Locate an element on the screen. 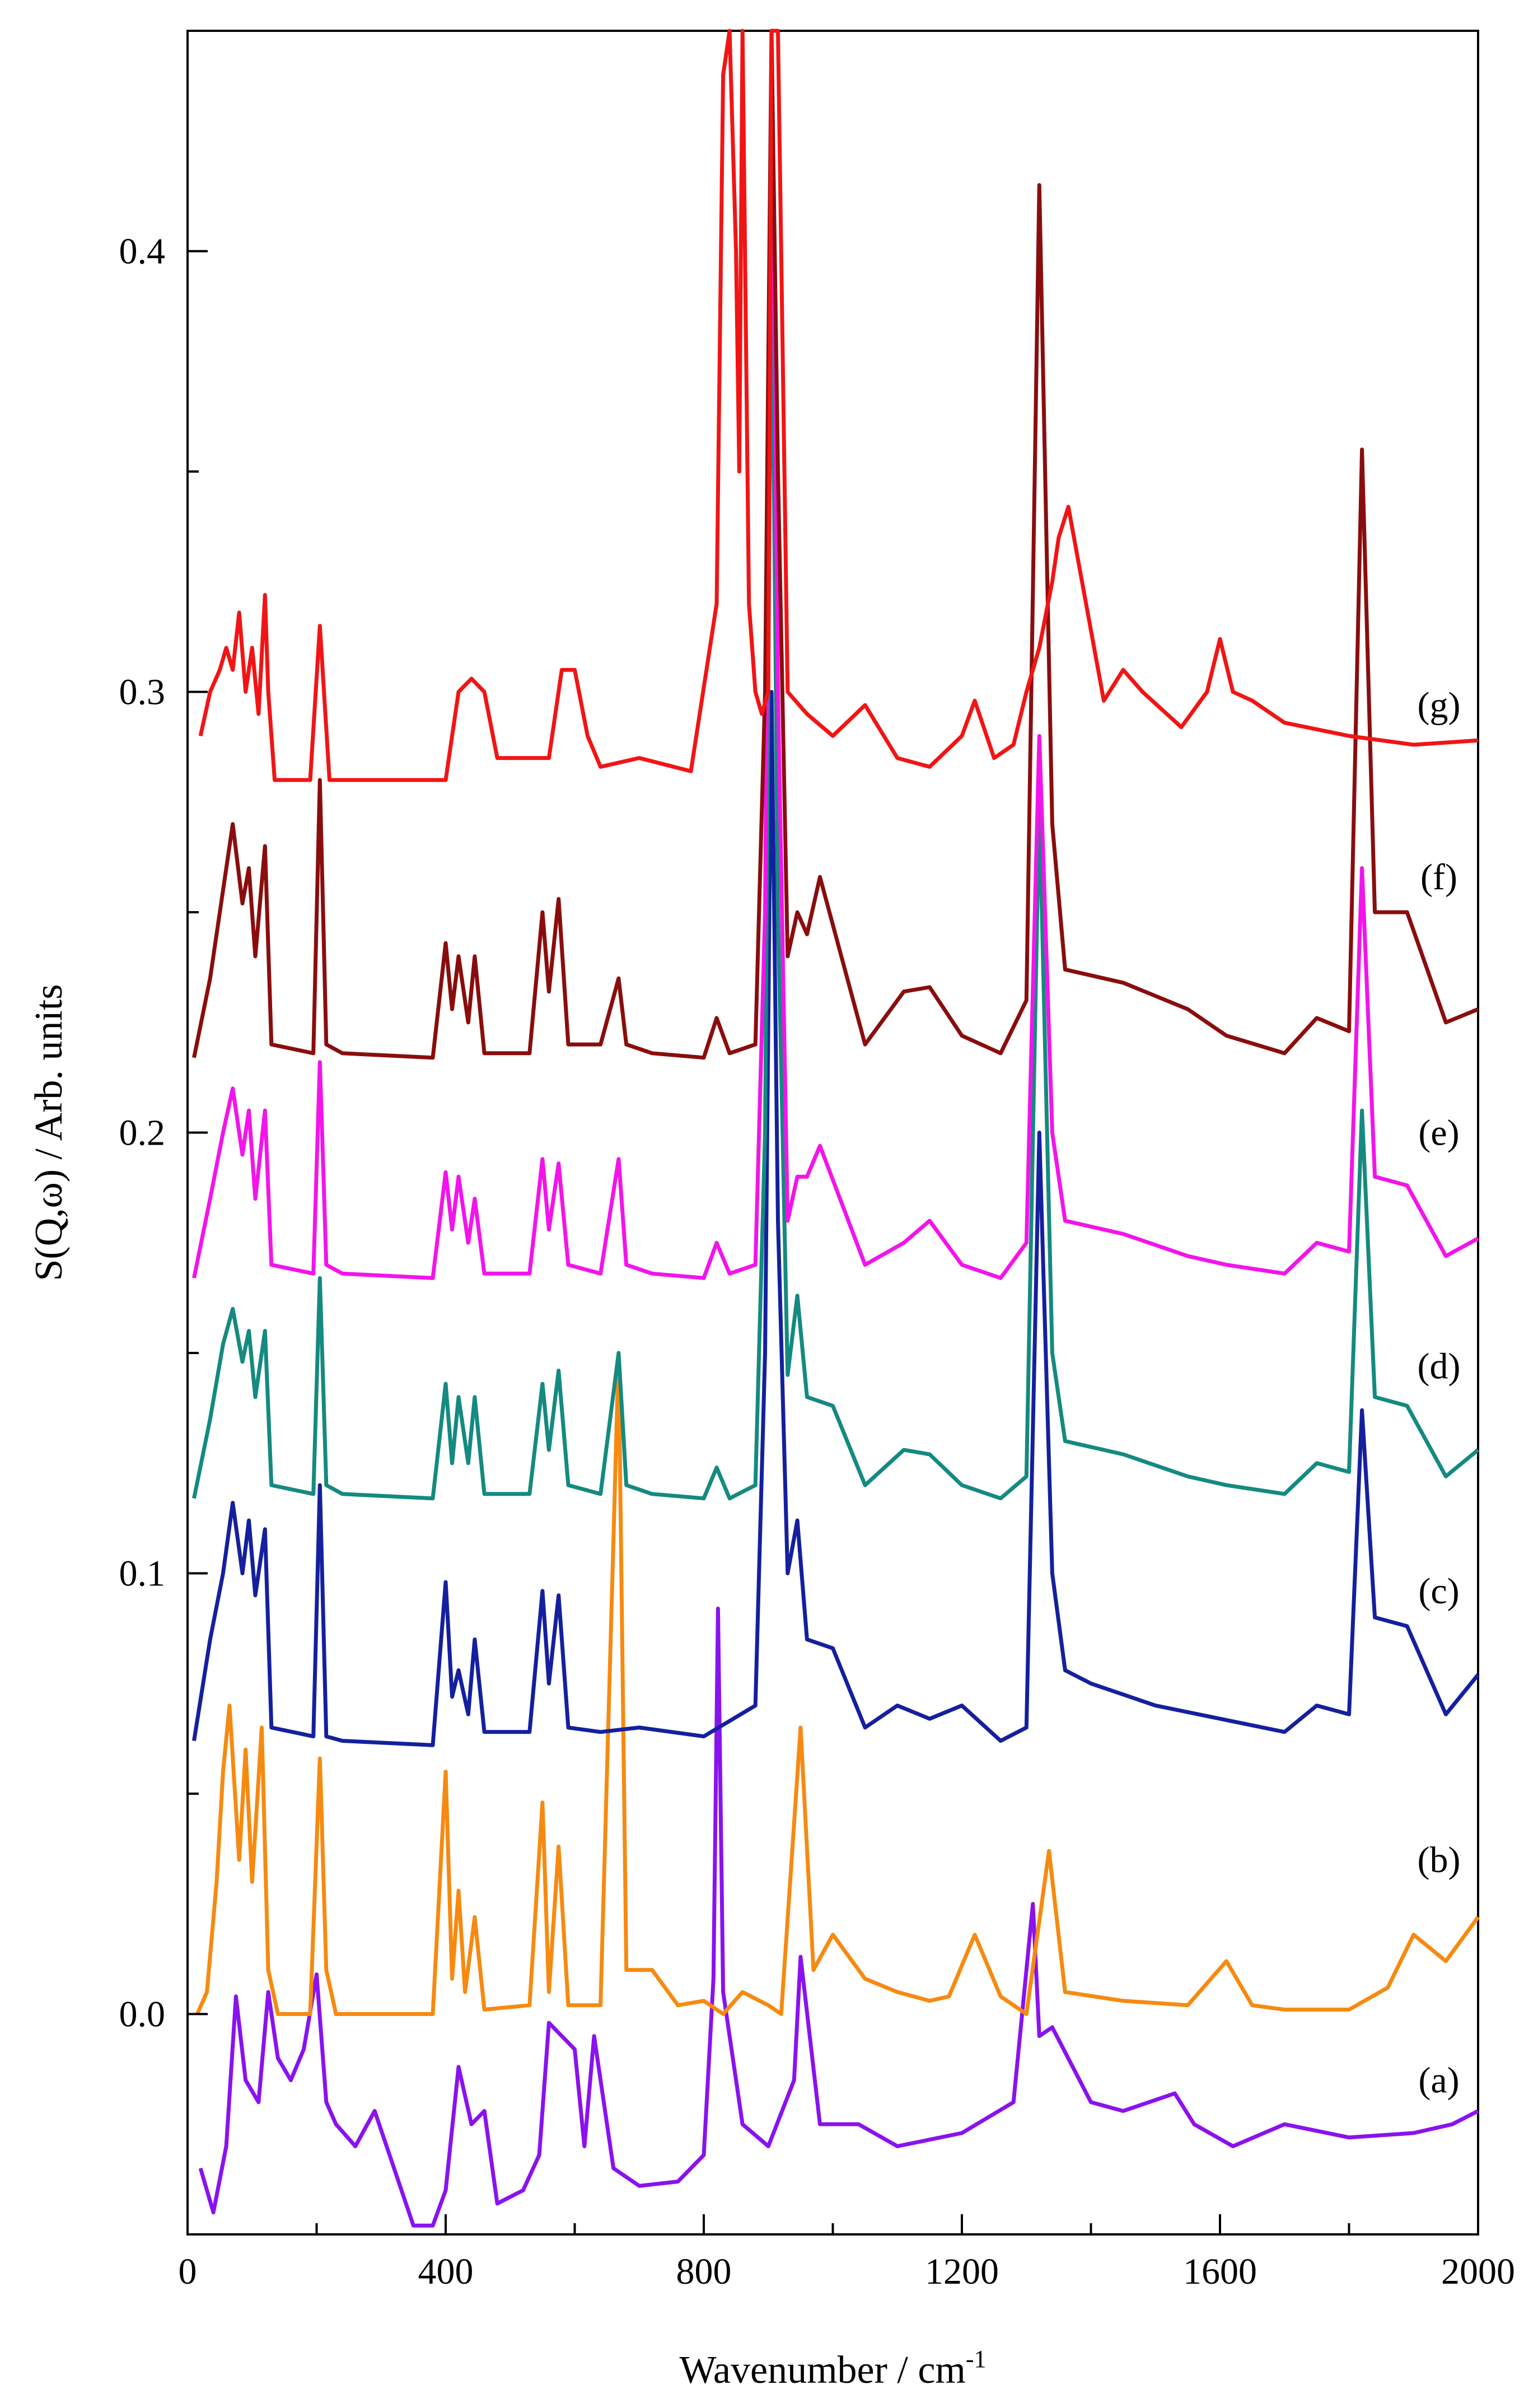 Image resolution: width=1538 pixels, height=2408 pixels. x-tick-label: 1600 is located at coordinates (1220, 2271).